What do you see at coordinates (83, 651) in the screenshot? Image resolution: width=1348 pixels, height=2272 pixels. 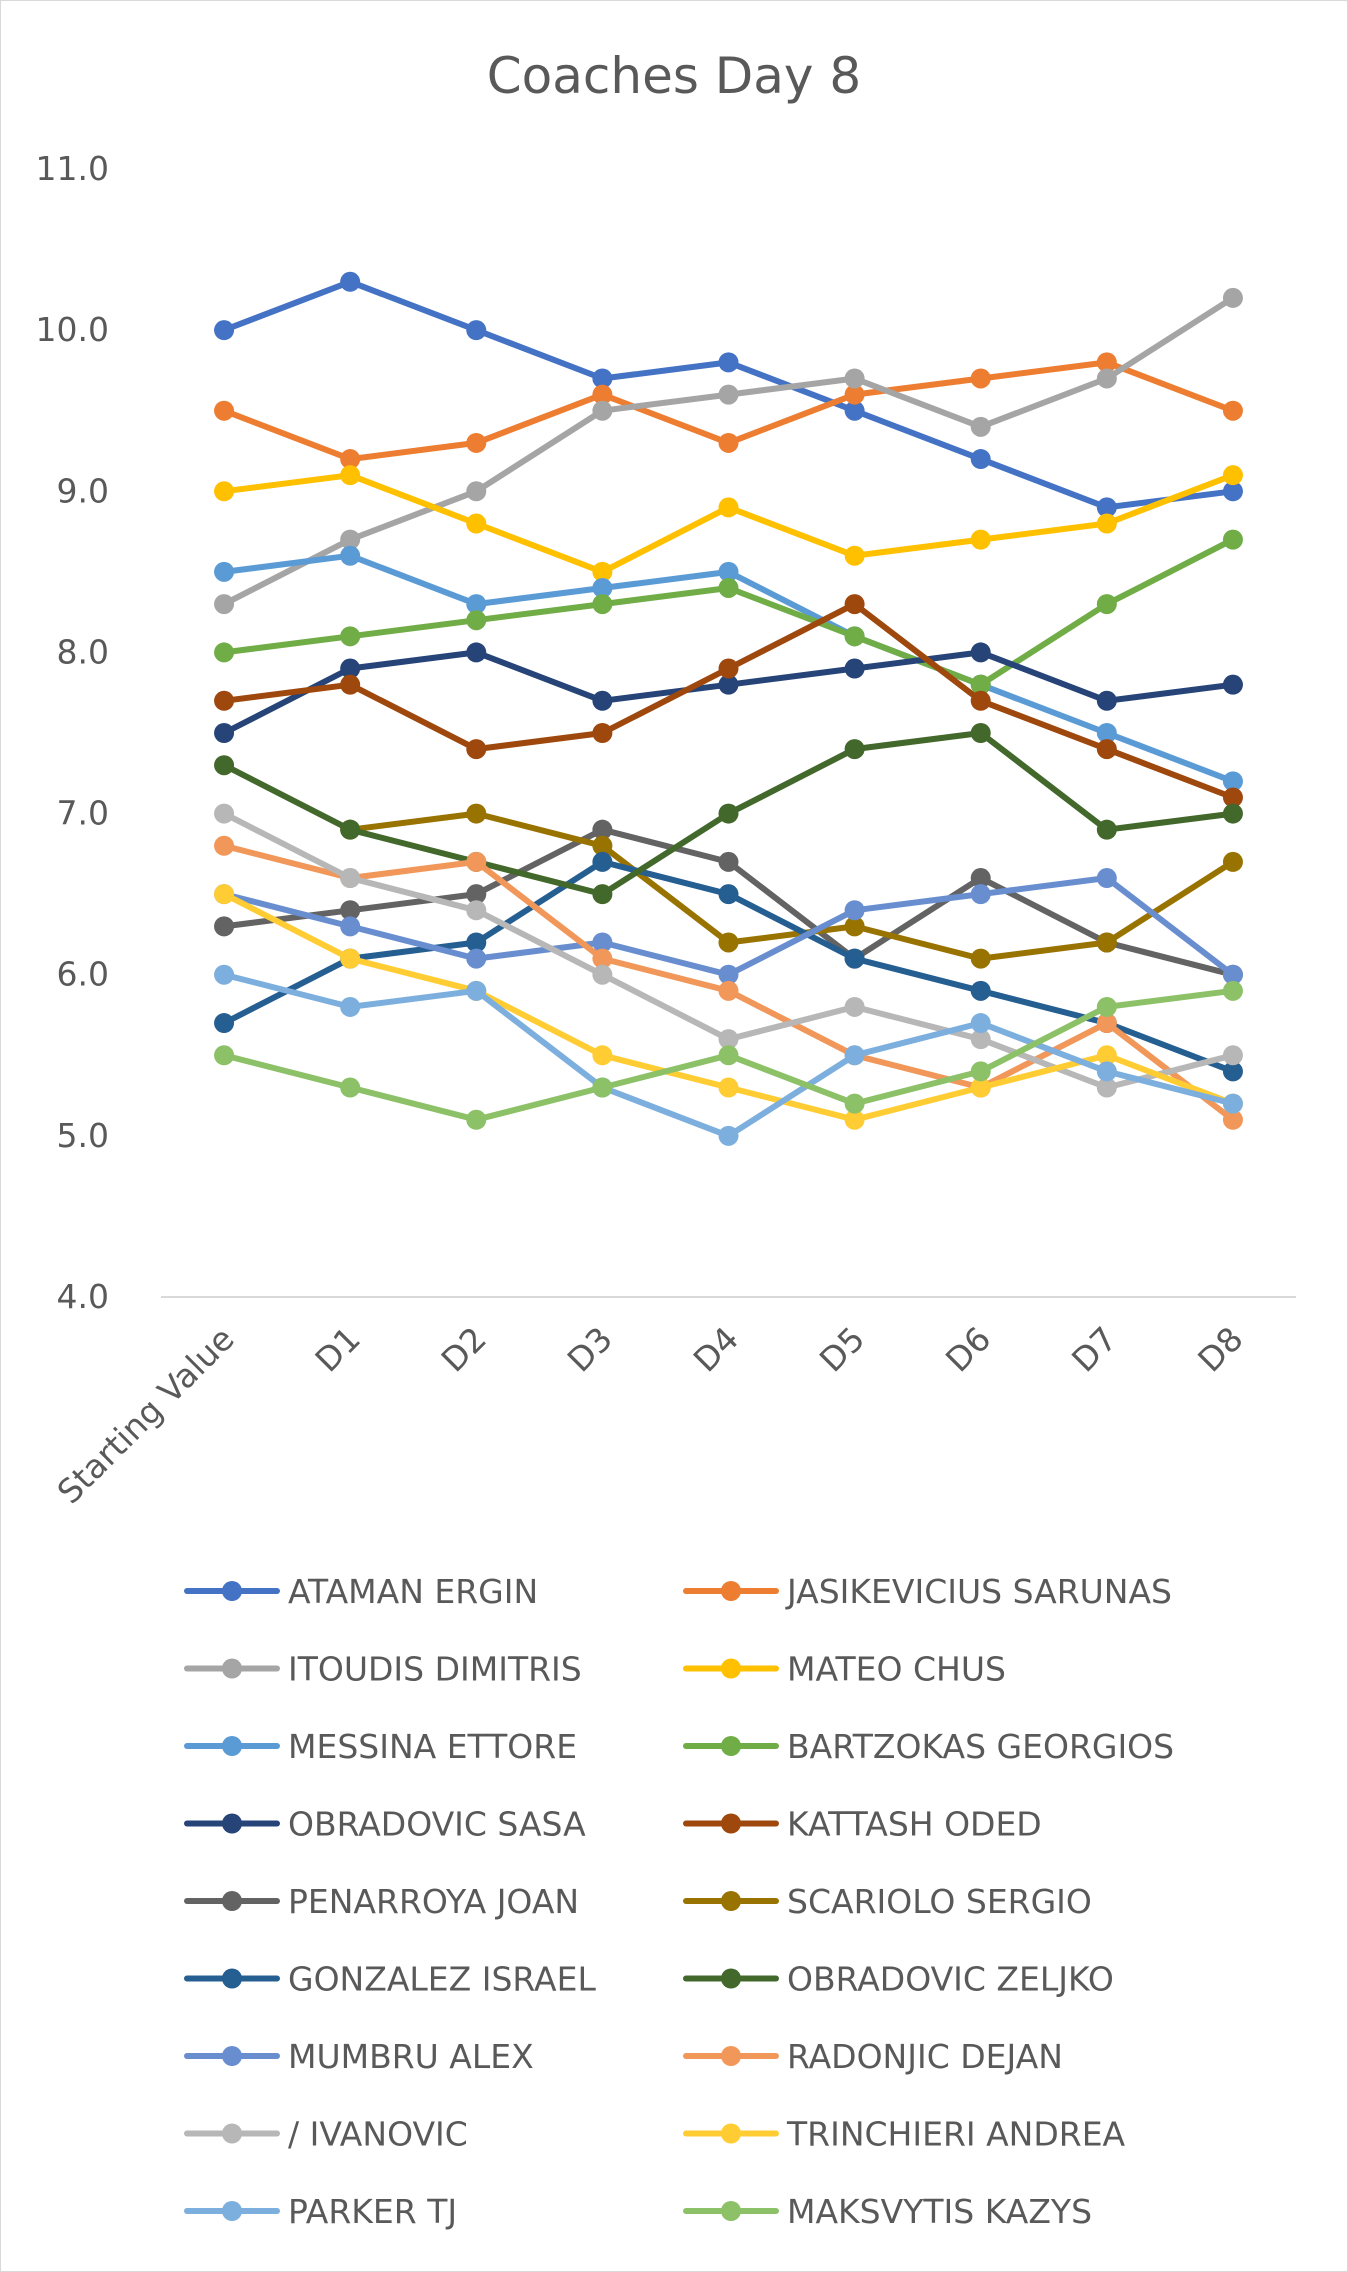 I see `y-tick-label: 8.0` at bounding box center [83, 651].